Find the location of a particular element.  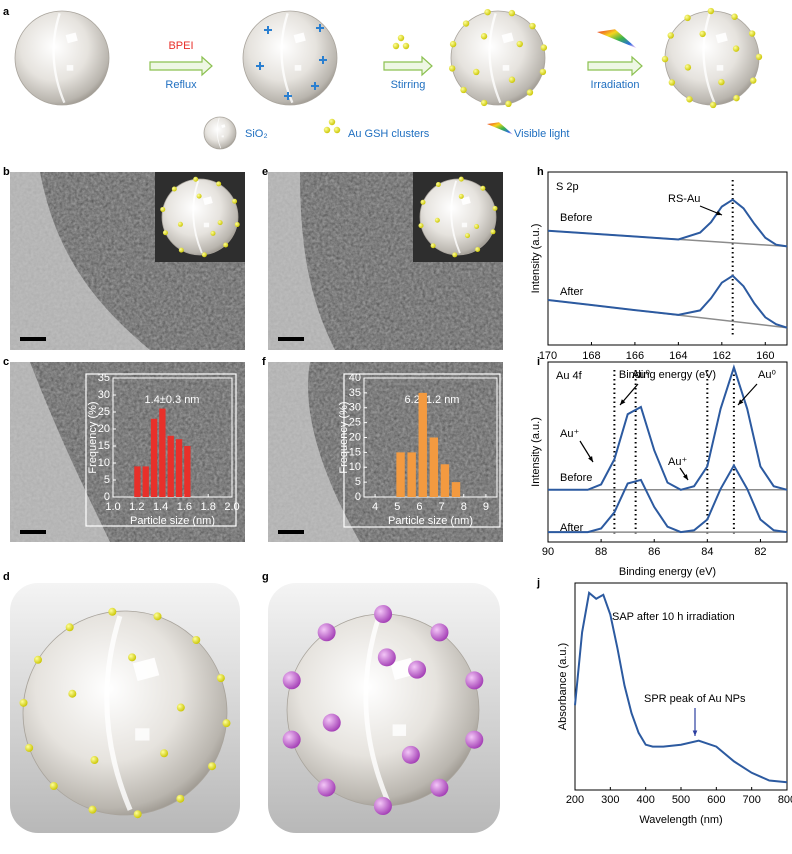

annotation: SPR peak of Au NPs is located at coordinates (695, 699).